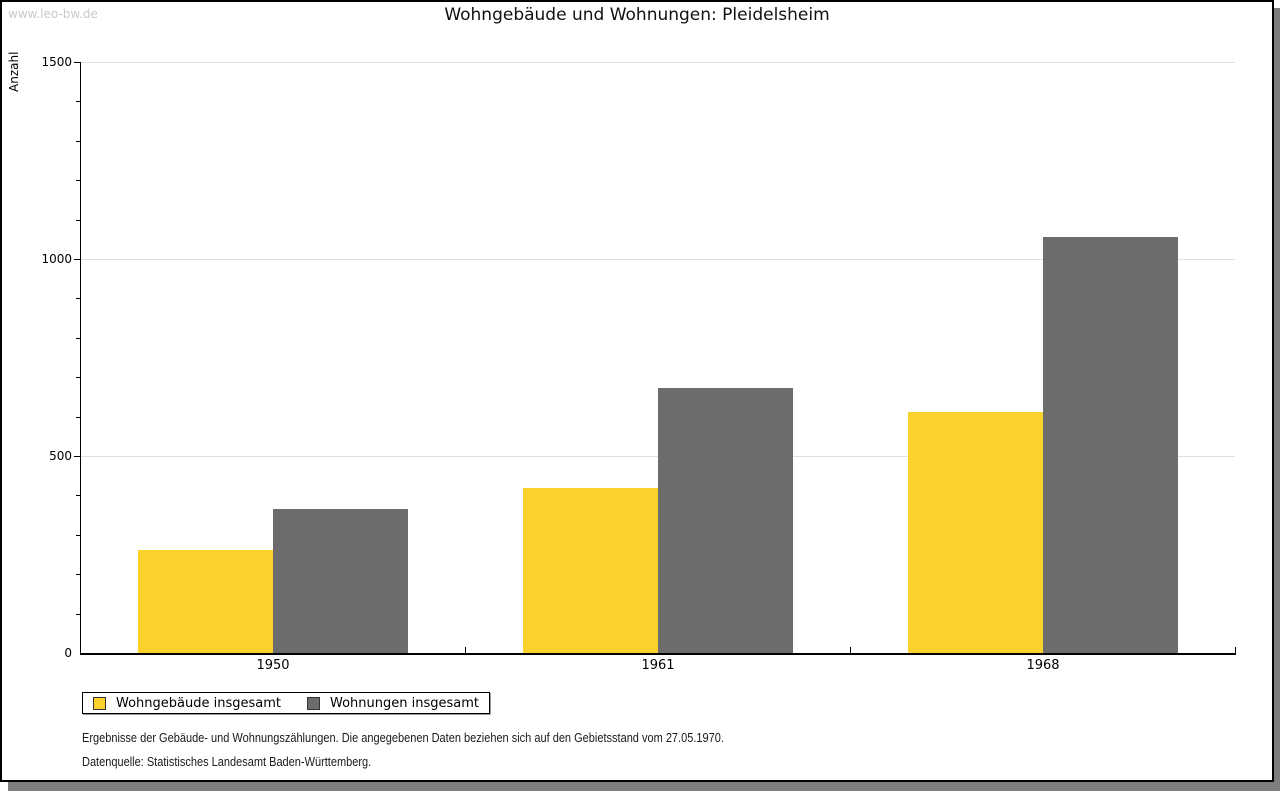  Describe the element at coordinates (273, 665) in the screenshot. I see `x-category-label-1950: 1950` at that location.